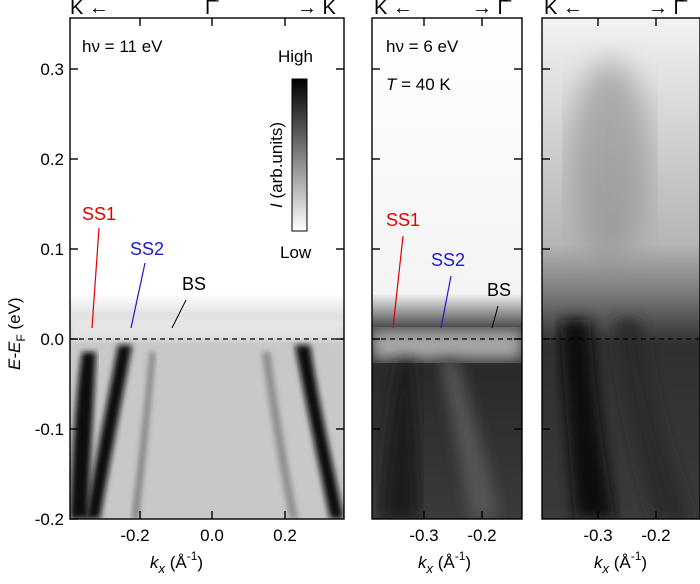  I want to click on y-axis-tick-labels: 0.3 0.2 0.1 0.0 -0.1 -0.2, so click(49, 294).